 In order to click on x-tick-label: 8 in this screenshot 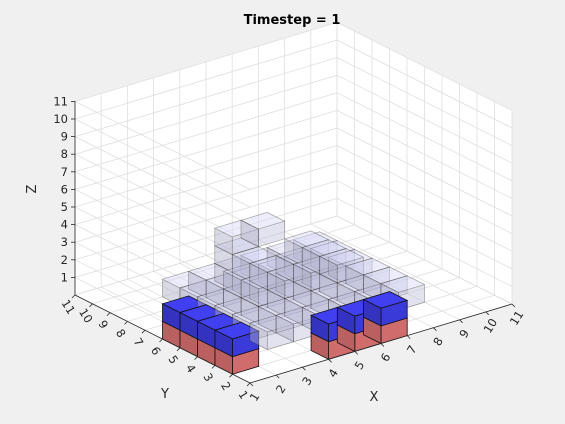, I will do `click(438, 342)`.